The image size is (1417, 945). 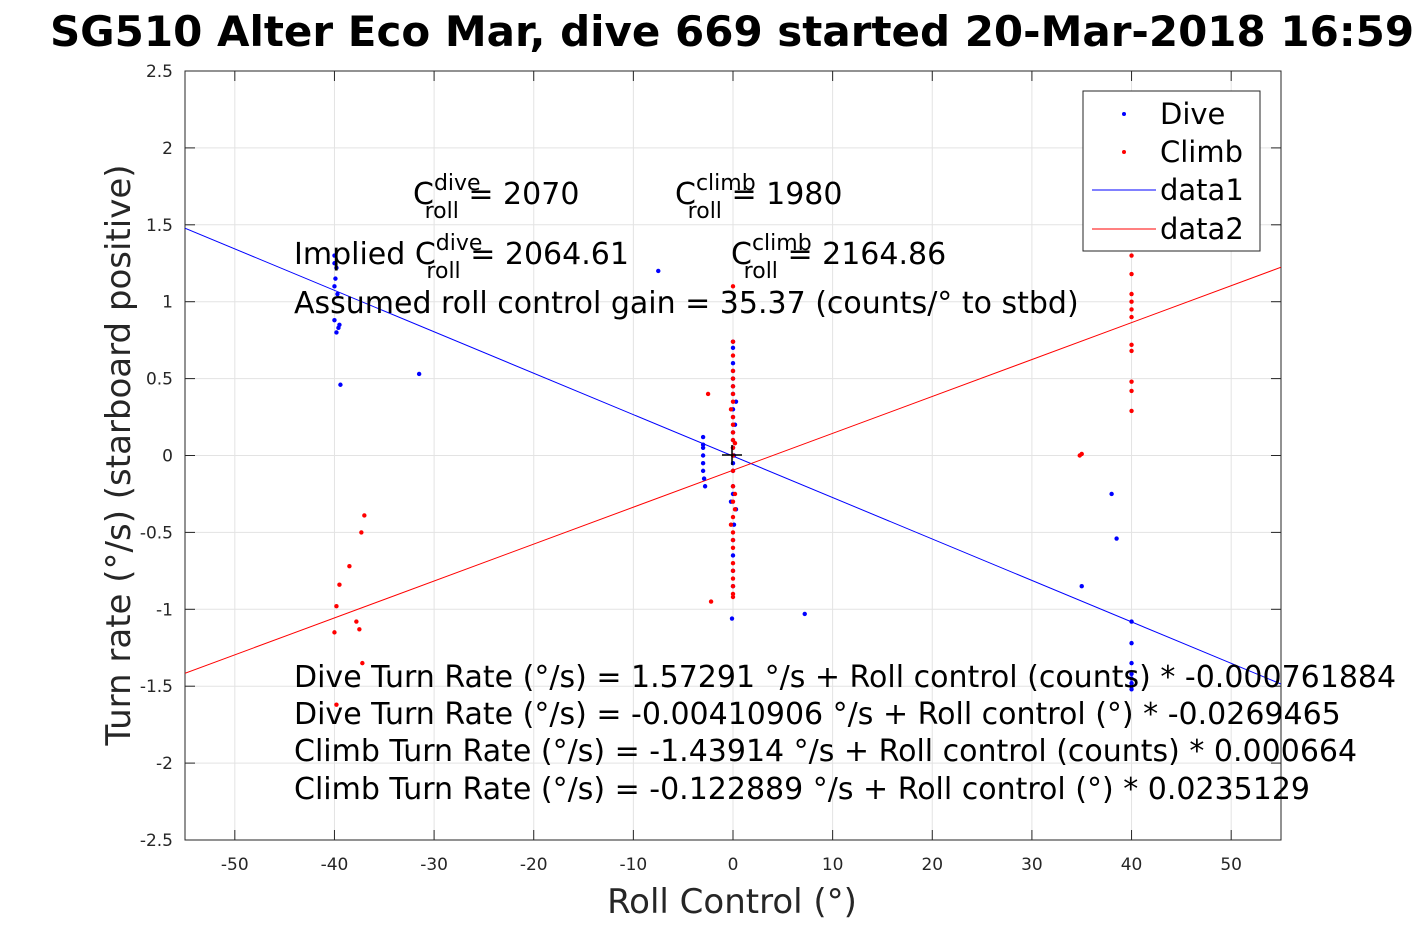 What do you see at coordinates (732, 902) in the screenshot?
I see `x-axis-label: Roll Control (°)` at bounding box center [732, 902].